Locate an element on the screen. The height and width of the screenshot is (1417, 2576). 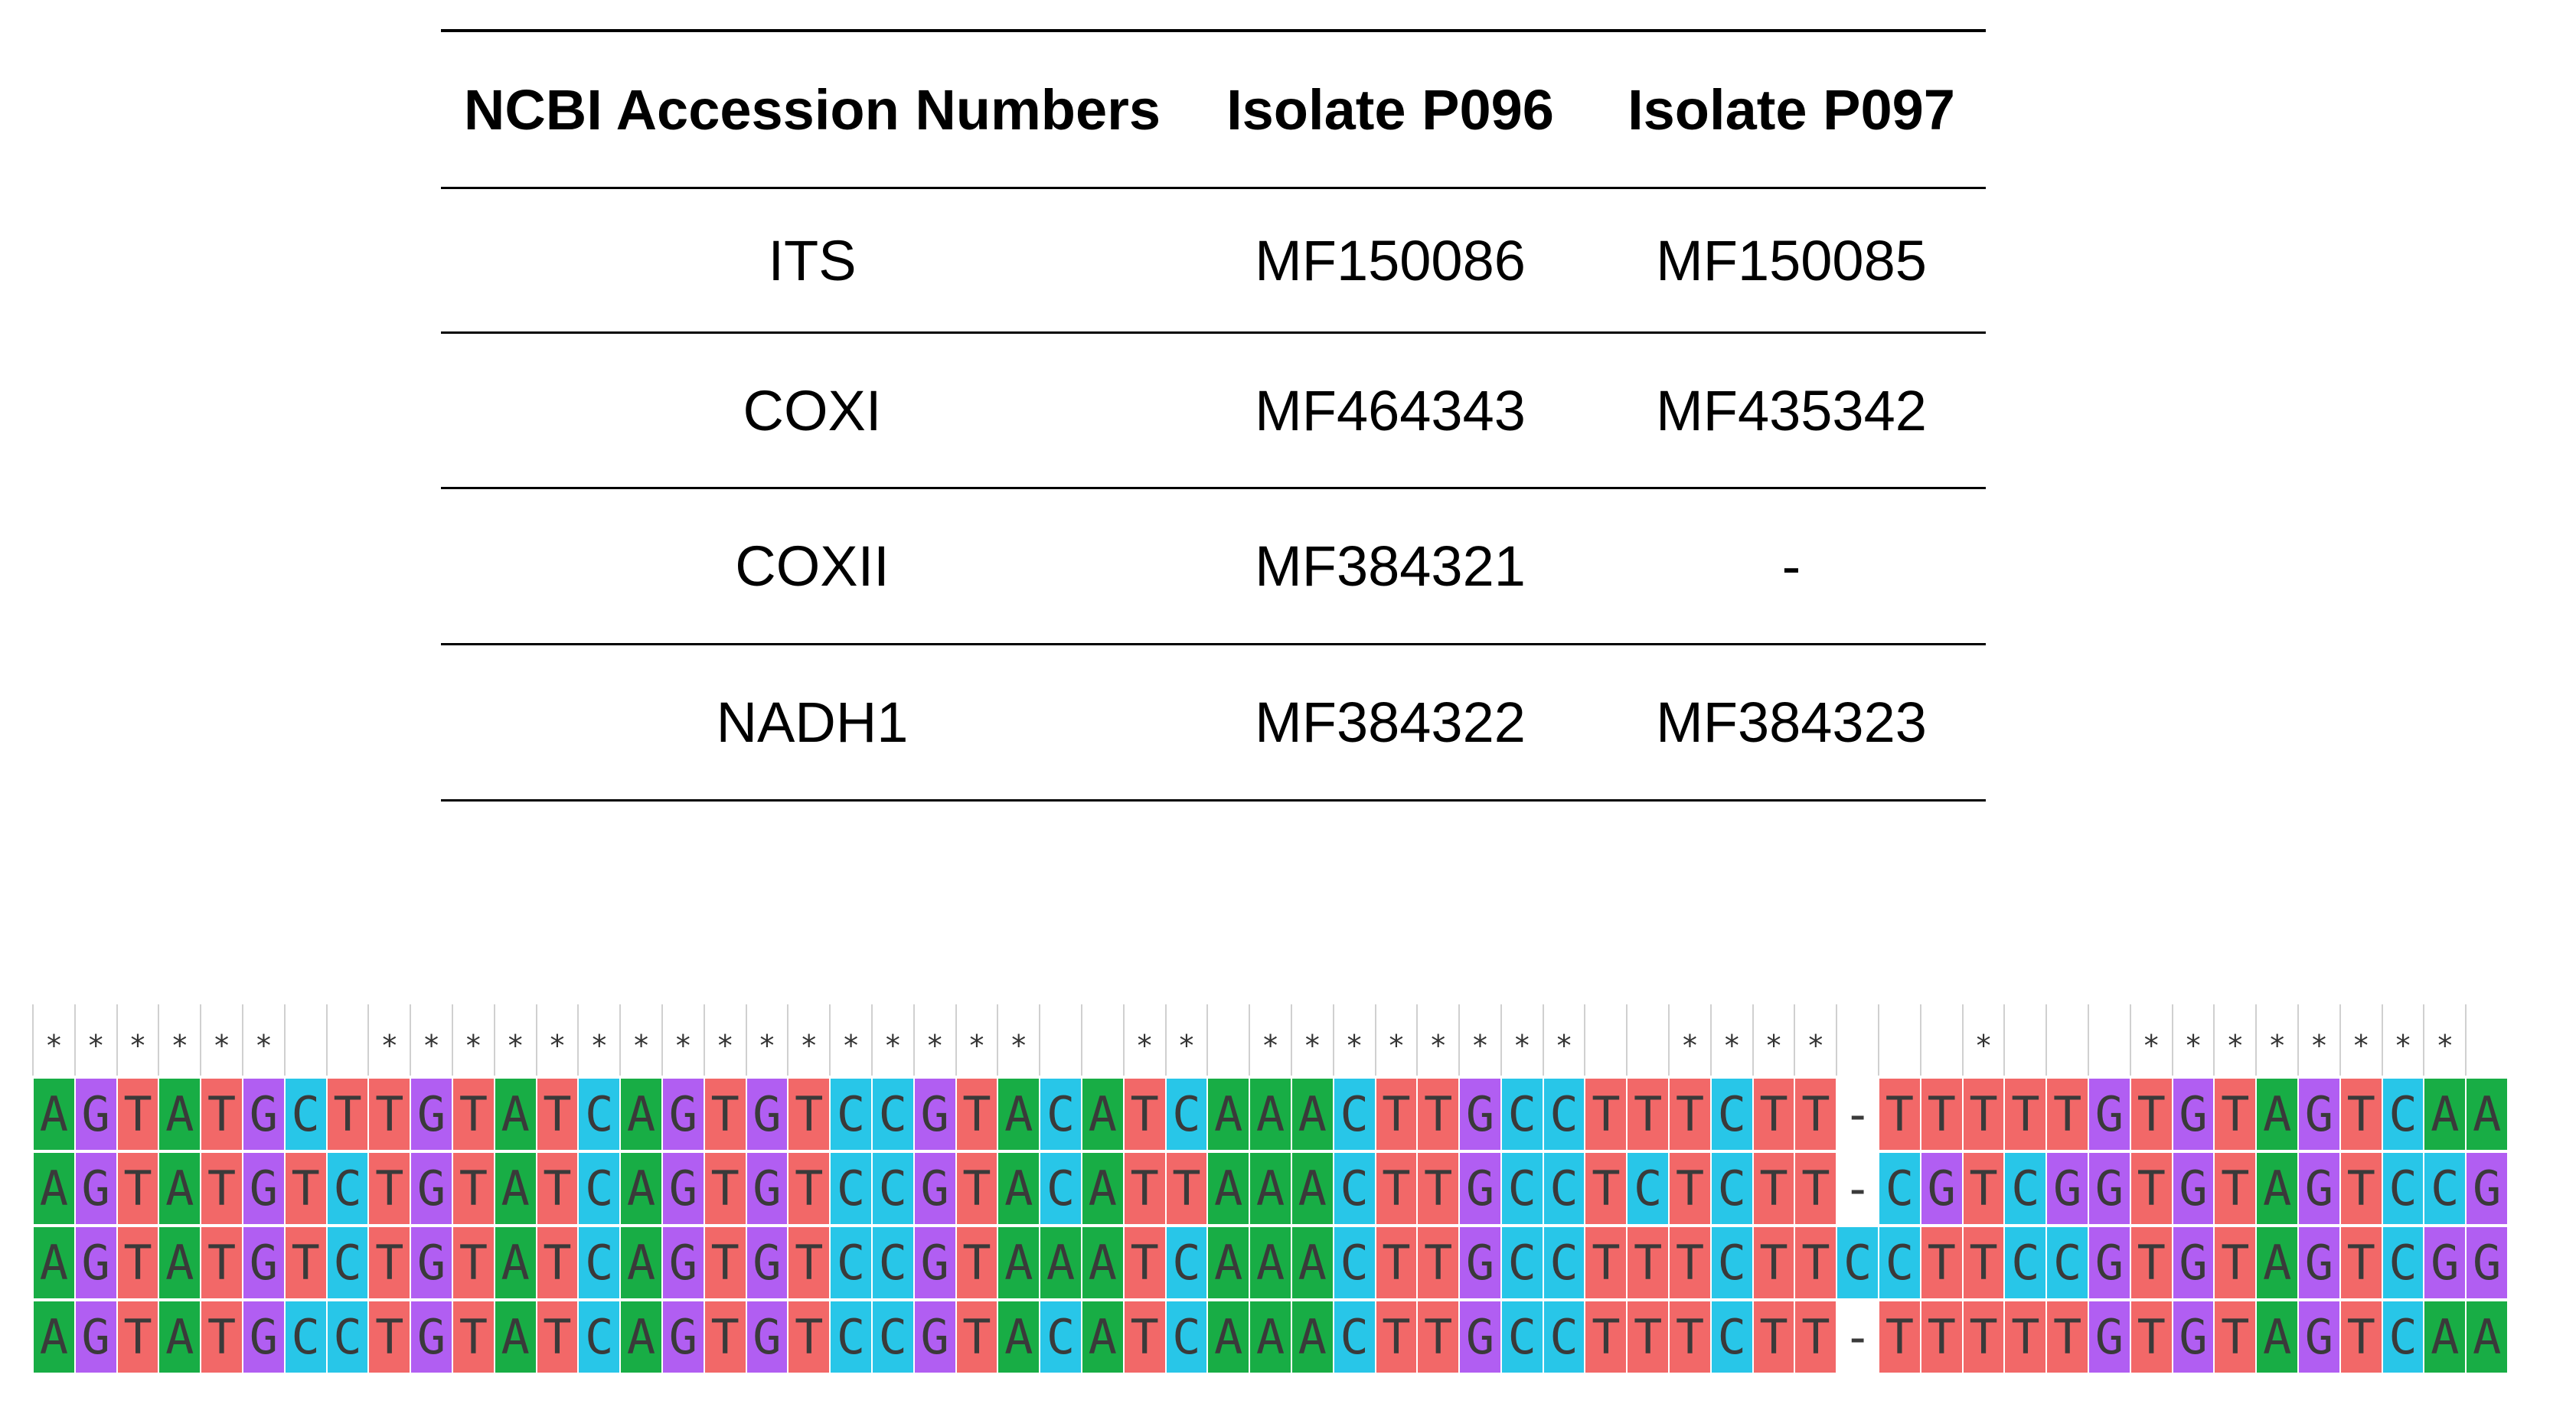
header-isolate-p096: Isolate P096 is located at coordinates (1390, 109).